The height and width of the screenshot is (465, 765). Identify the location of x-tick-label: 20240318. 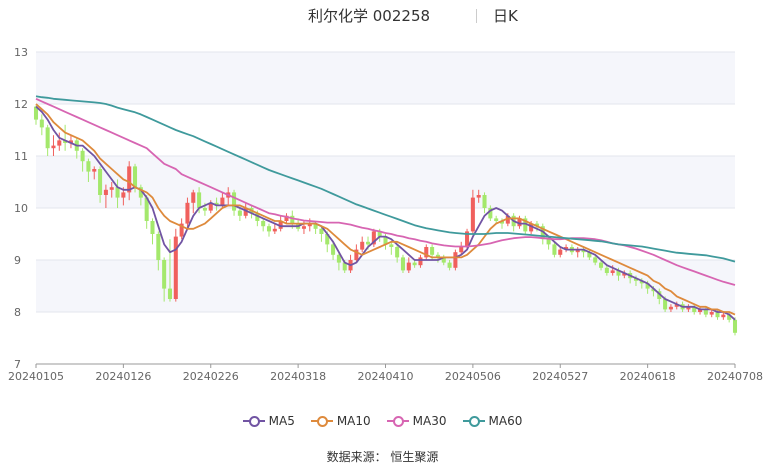
(298, 376).